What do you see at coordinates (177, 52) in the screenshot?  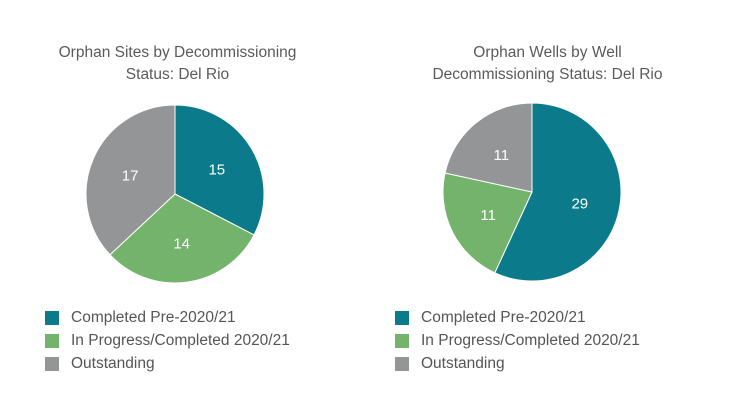 I see `chart-title-line-1: Orphan Sites by Decommissioning` at bounding box center [177, 52].